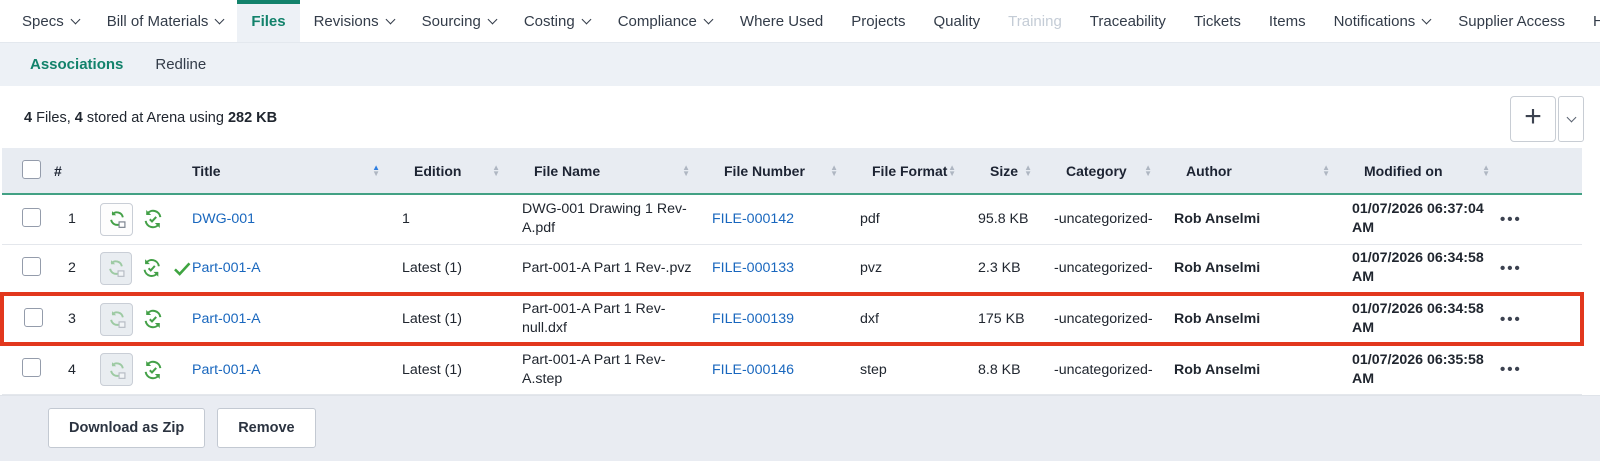 The width and height of the screenshot is (1600, 462). I want to click on download-as-zip-button: Download as Zip, so click(127, 428).